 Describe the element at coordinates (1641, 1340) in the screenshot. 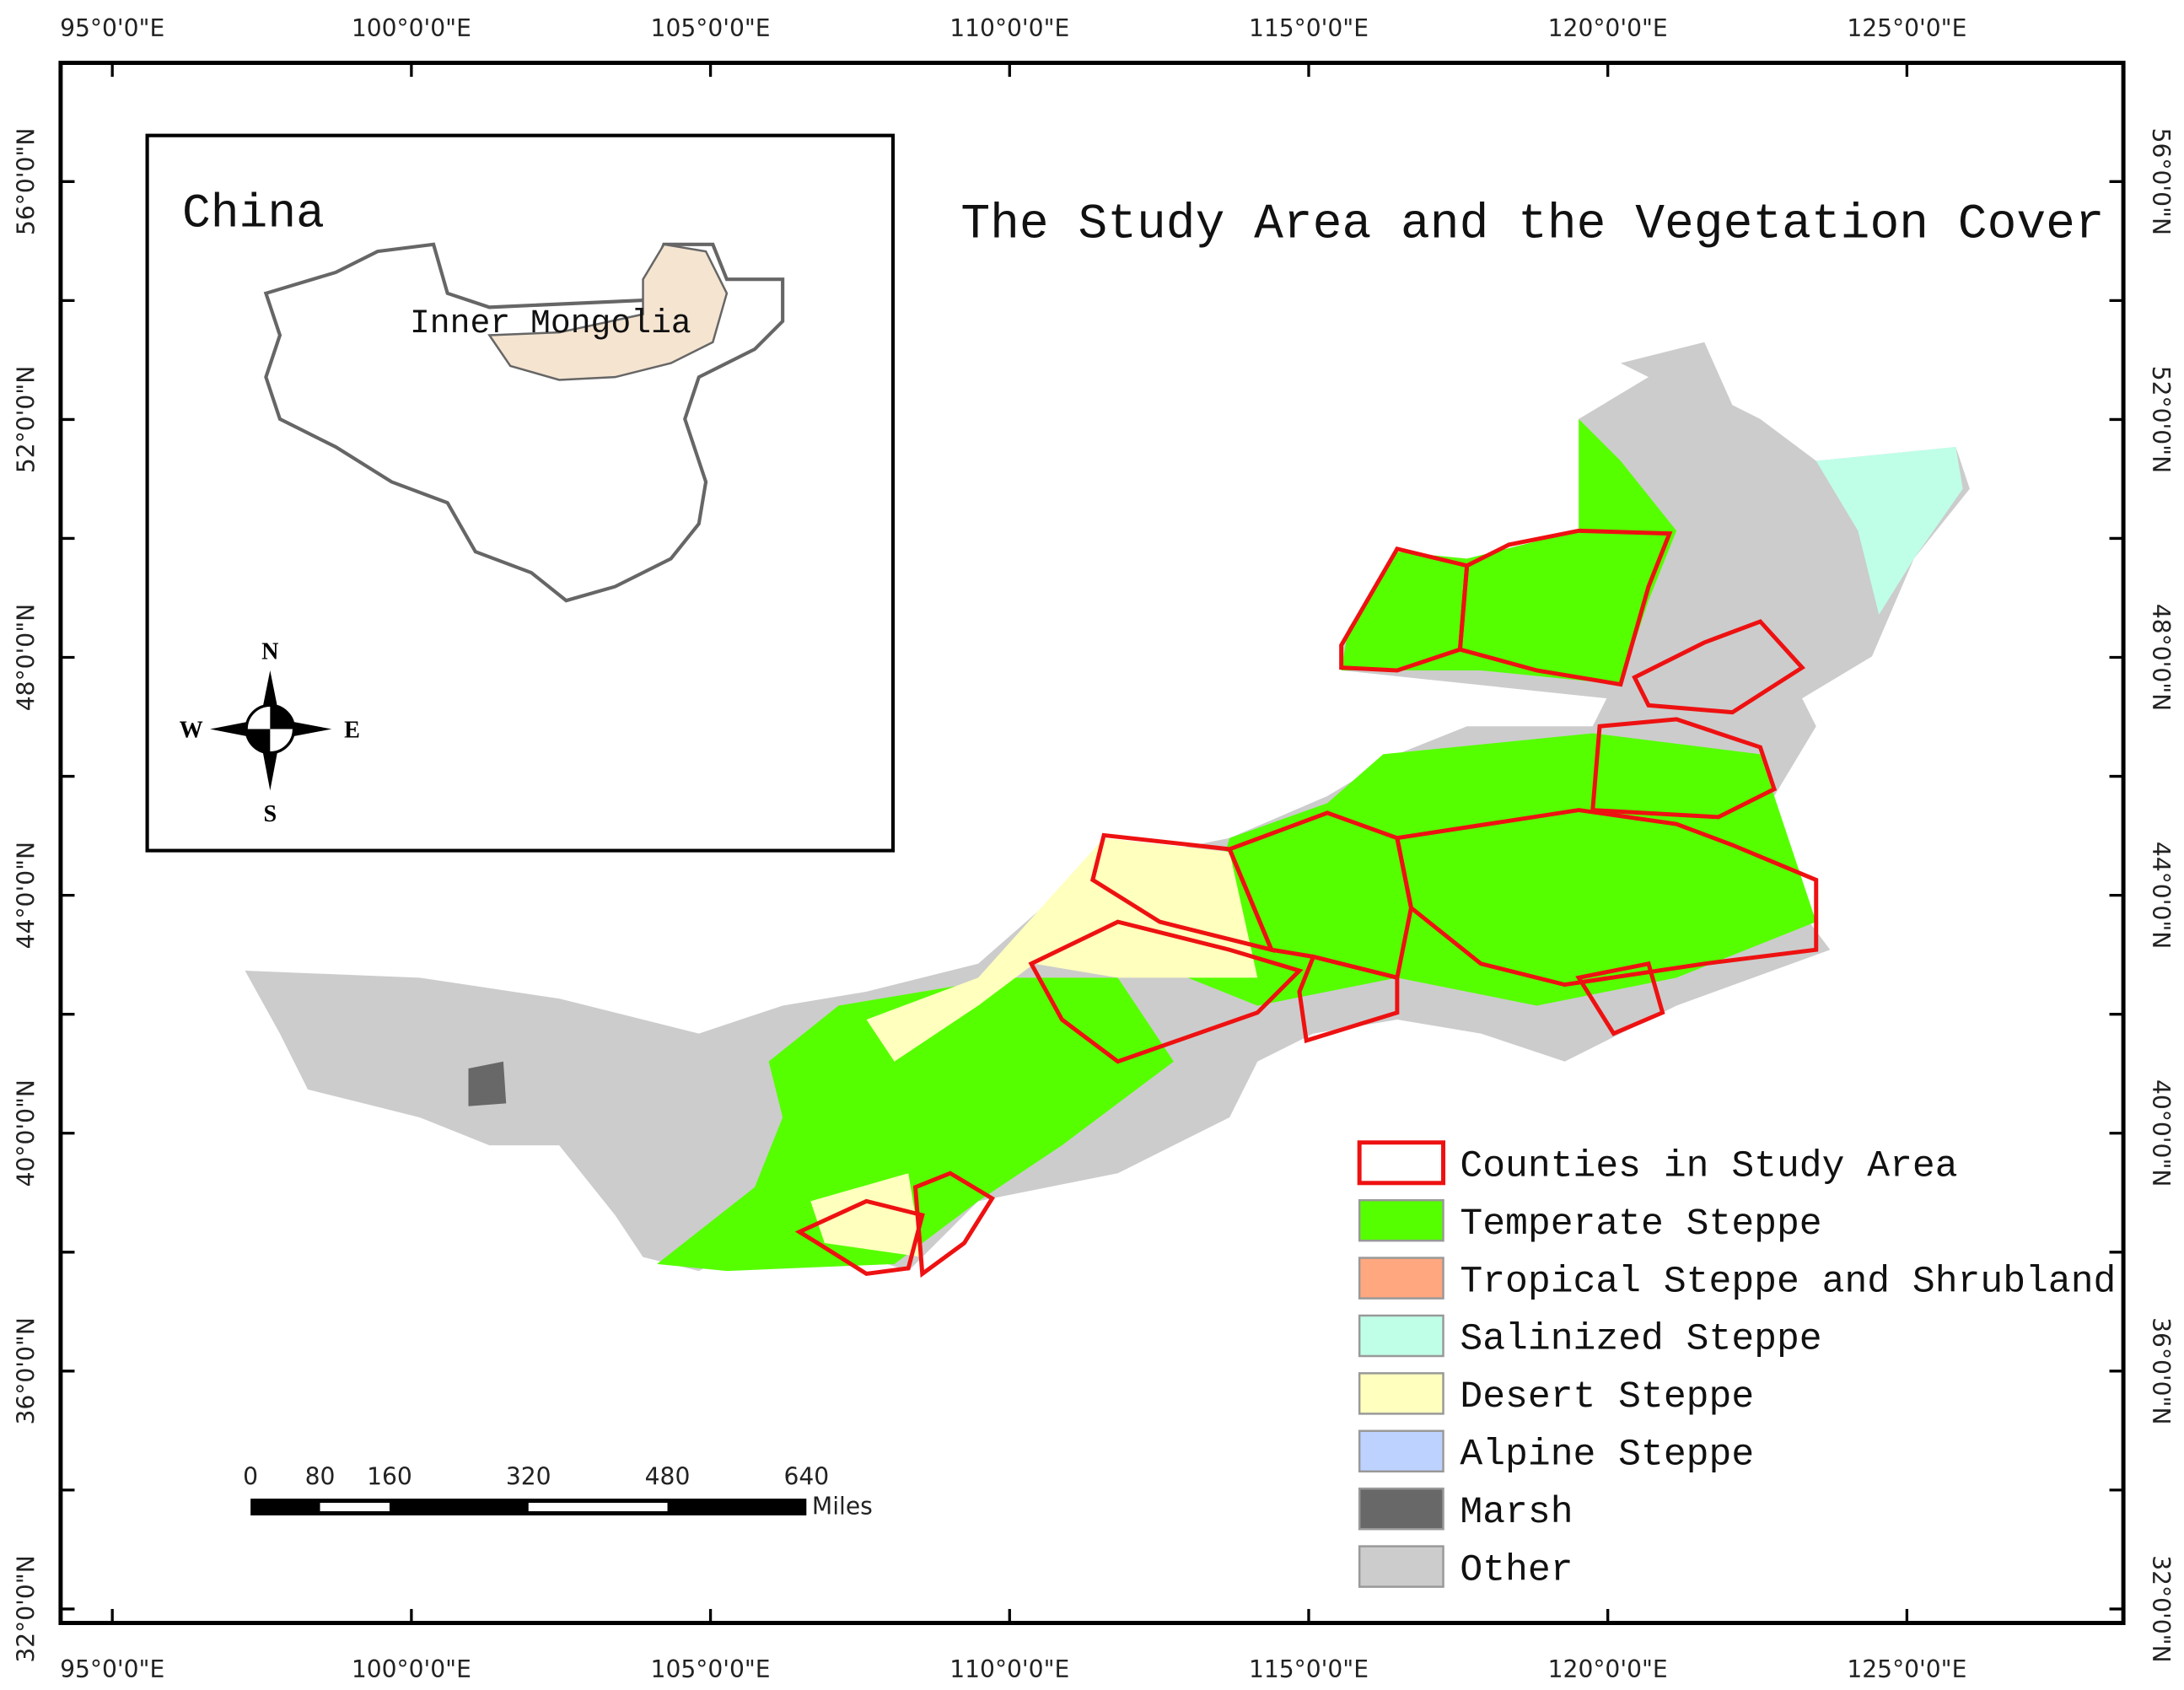

I see `legend-label: Salinized Steppe` at that location.